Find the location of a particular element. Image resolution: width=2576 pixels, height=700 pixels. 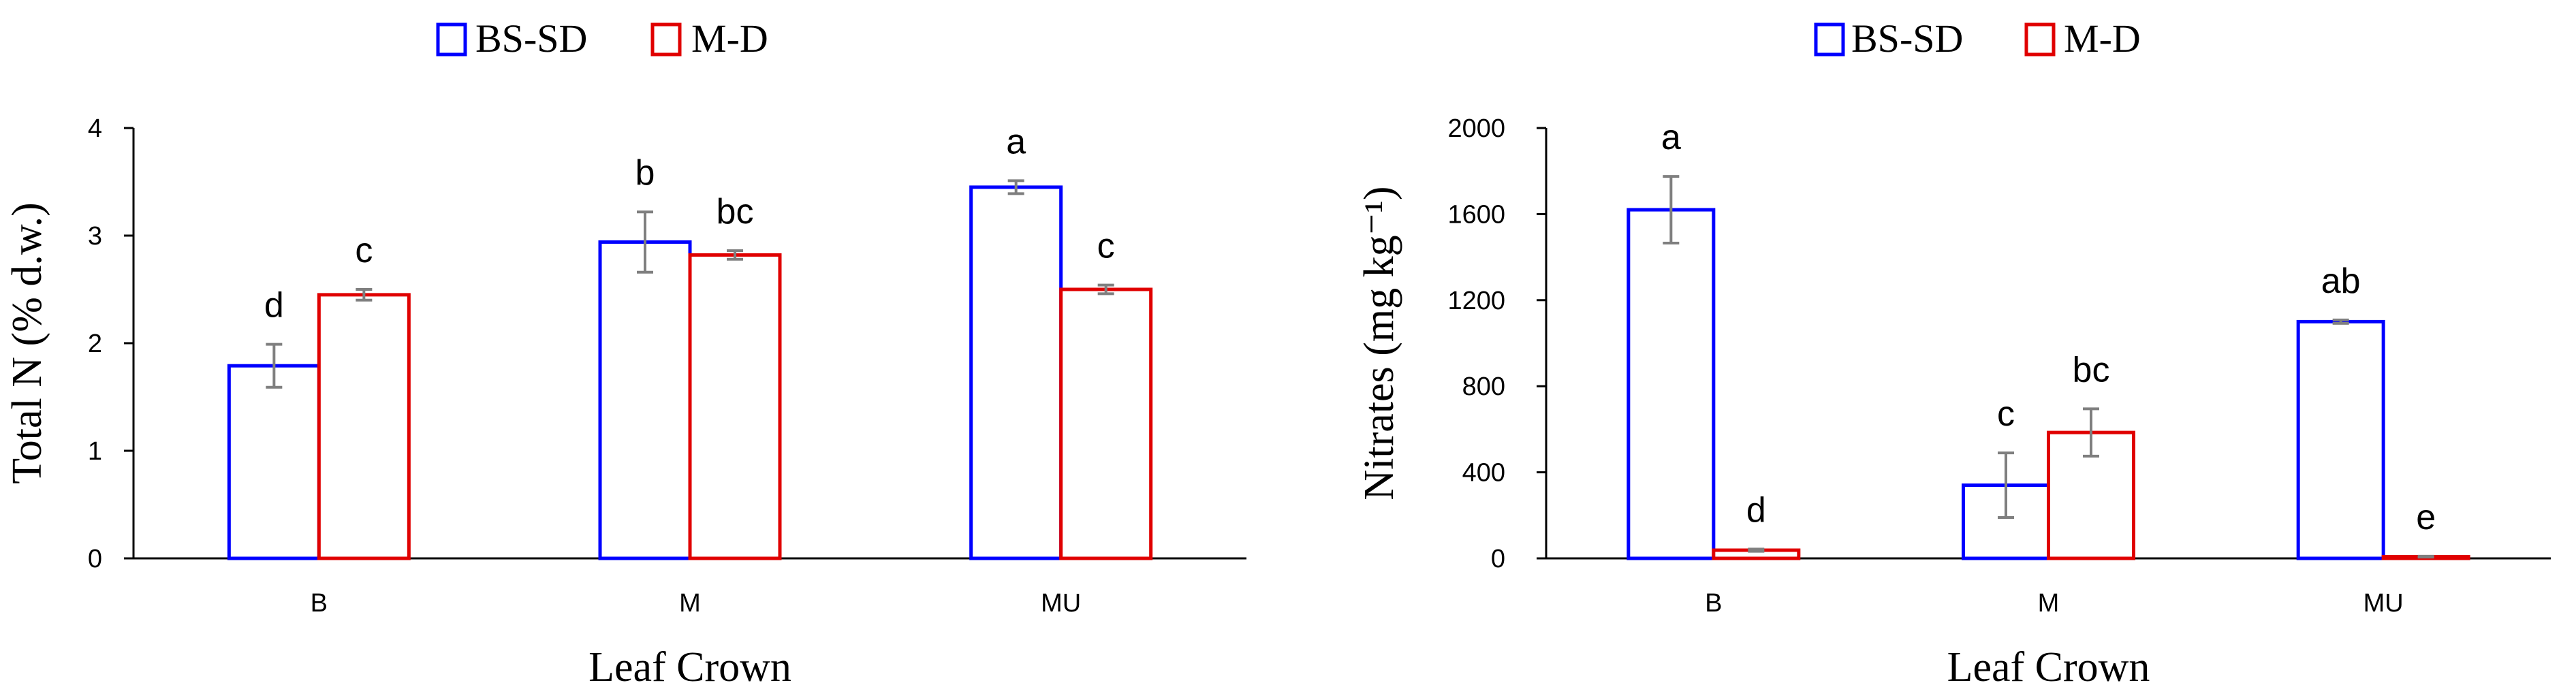

y-tick-label: 3 is located at coordinates (95, 237).